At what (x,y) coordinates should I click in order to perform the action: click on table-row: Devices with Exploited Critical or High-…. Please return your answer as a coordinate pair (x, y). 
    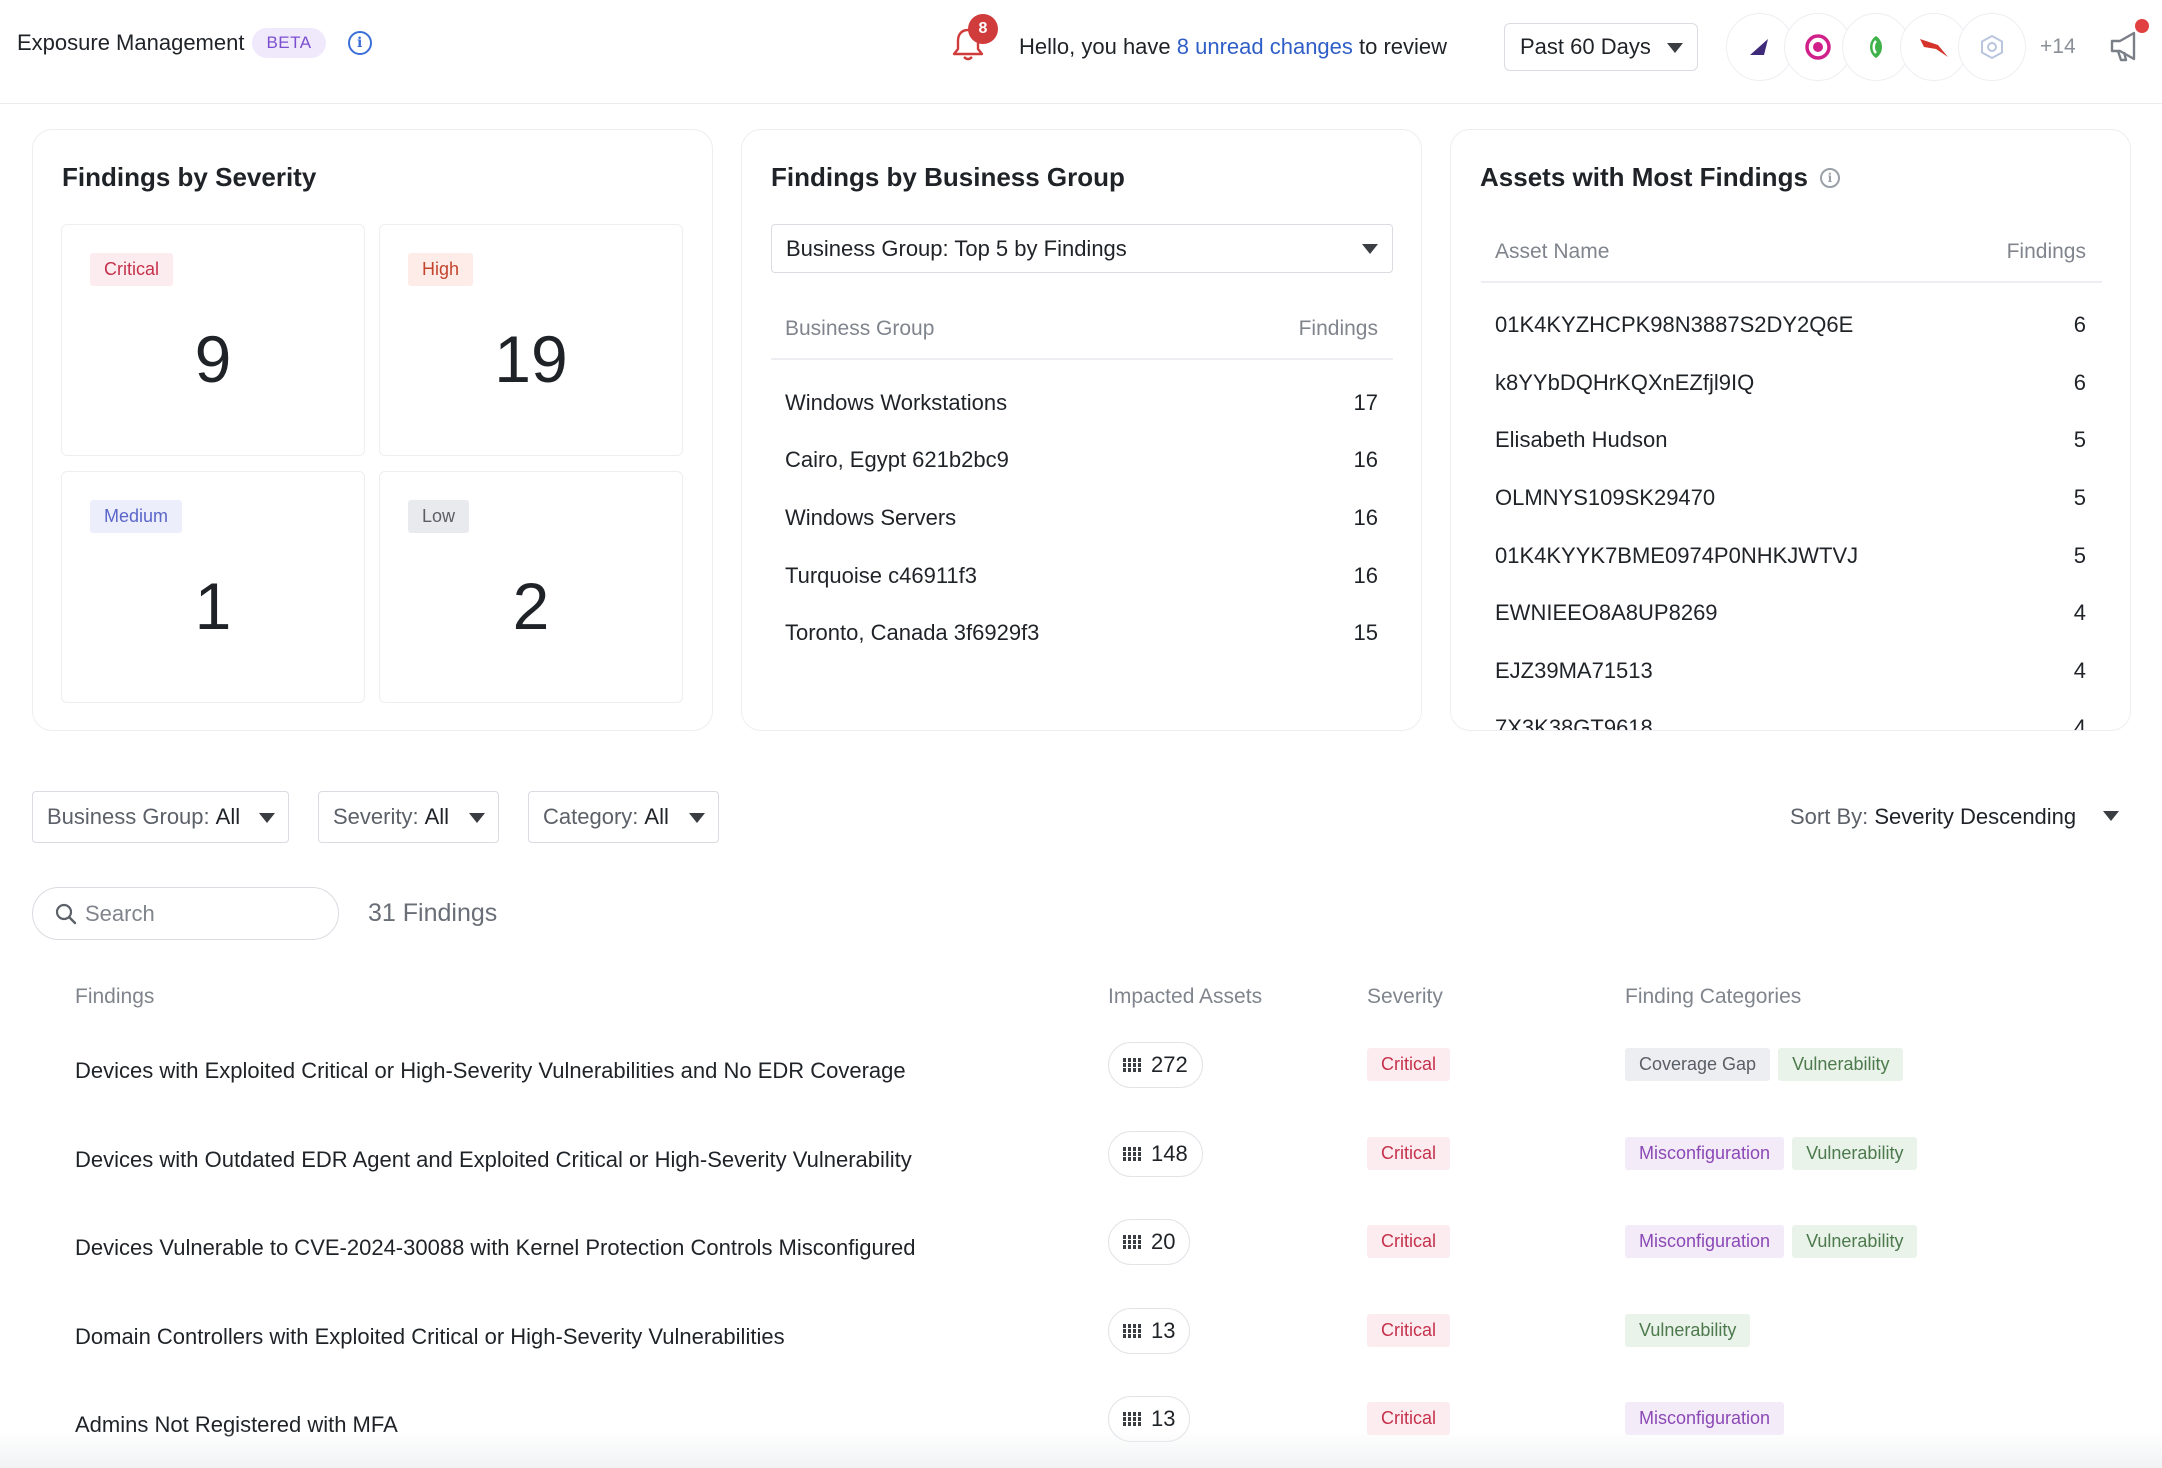
    Looking at the image, I should click on (1081, 1094).